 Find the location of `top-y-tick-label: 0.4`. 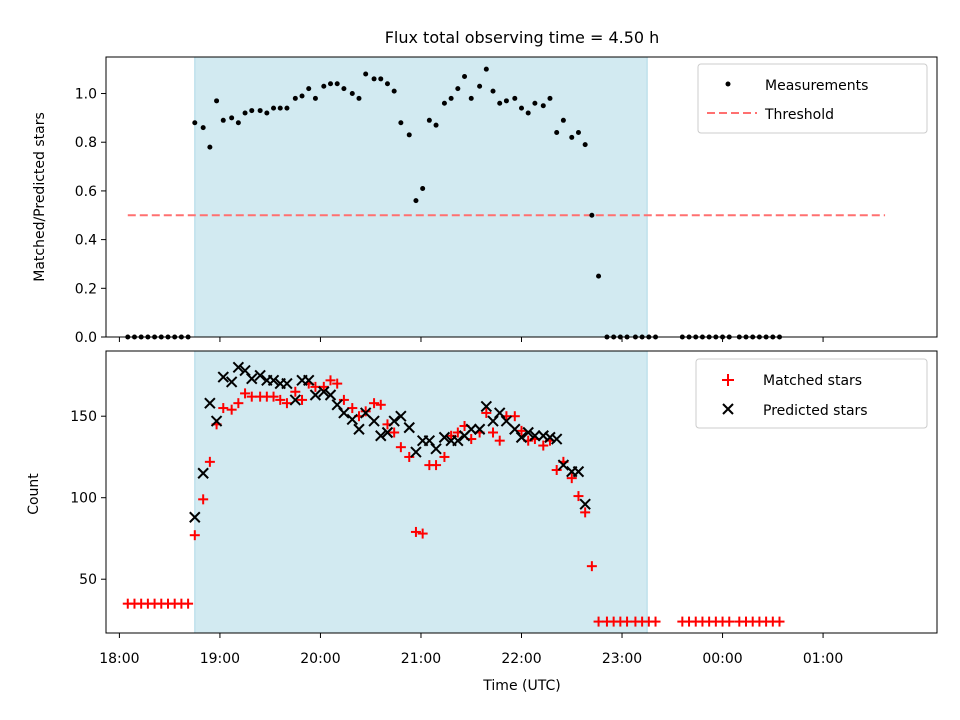

top-y-tick-label: 0.4 is located at coordinates (86, 241).